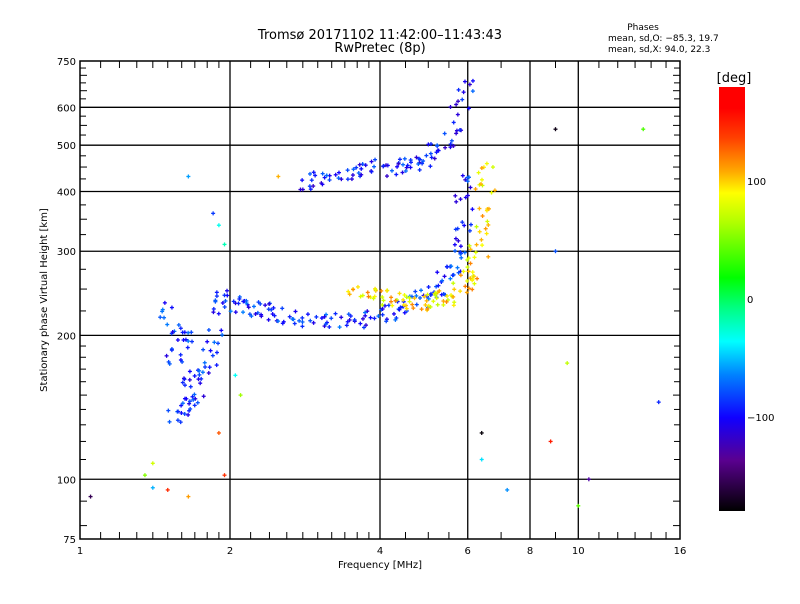 The image size is (800, 604). Describe the element at coordinates (756, 182) in the screenshot. I see `colorbar-tick-label: 100` at that location.